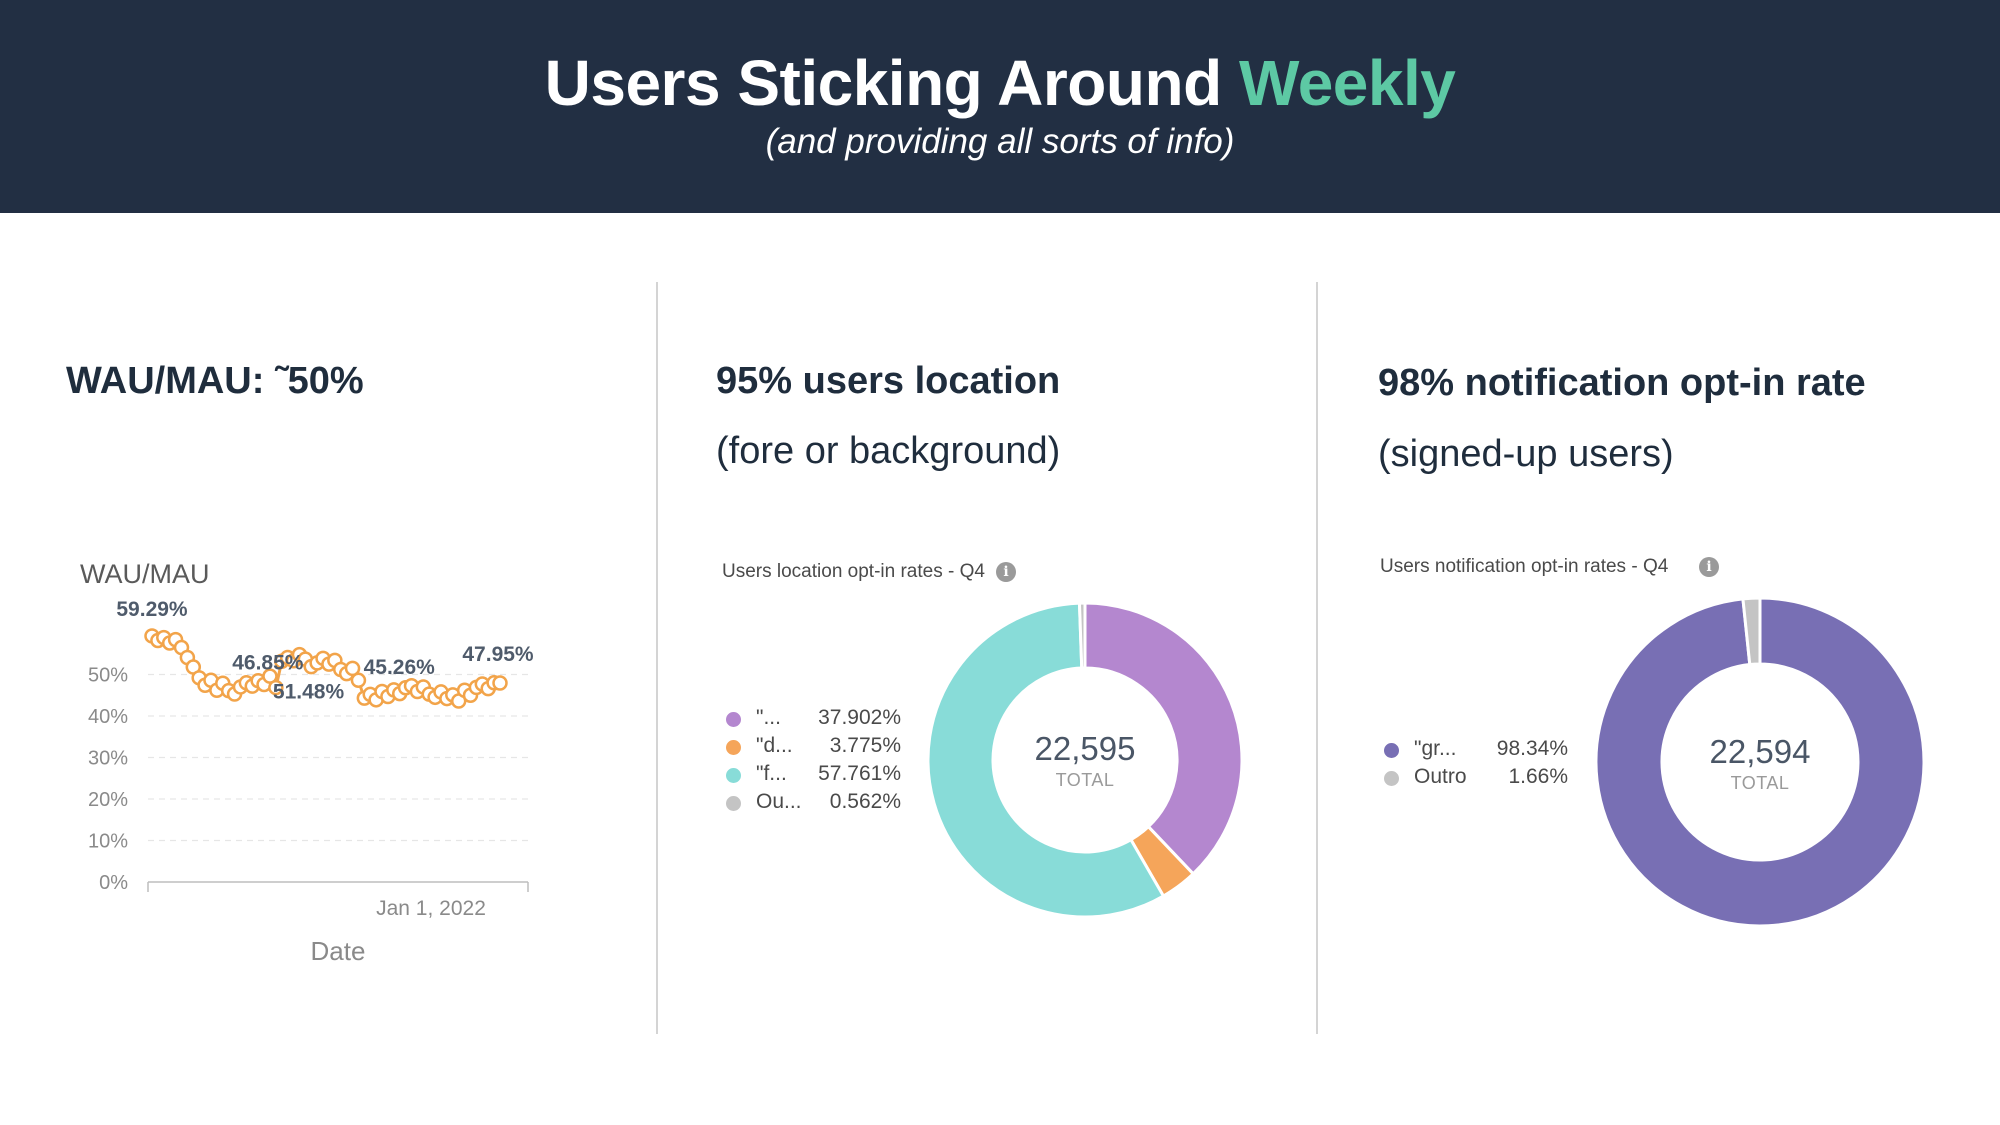 This screenshot has height=1125, width=2000. What do you see at coordinates (113, 883) in the screenshot?
I see `y-tick-label: 0%` at bounding box center [113, 883].